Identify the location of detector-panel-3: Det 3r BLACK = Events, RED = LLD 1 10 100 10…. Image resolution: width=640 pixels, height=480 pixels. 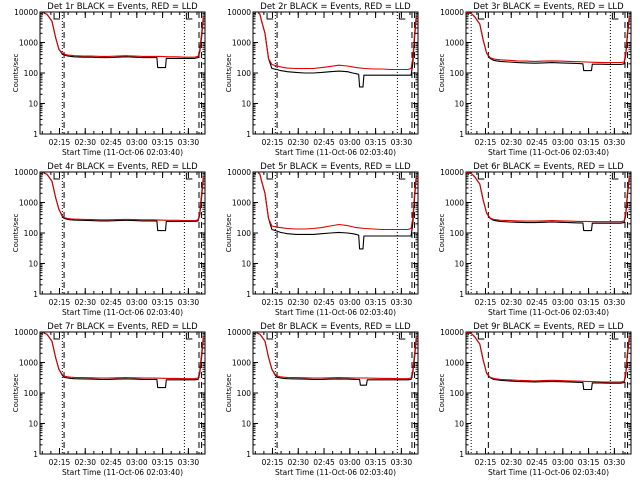
(535, 79).